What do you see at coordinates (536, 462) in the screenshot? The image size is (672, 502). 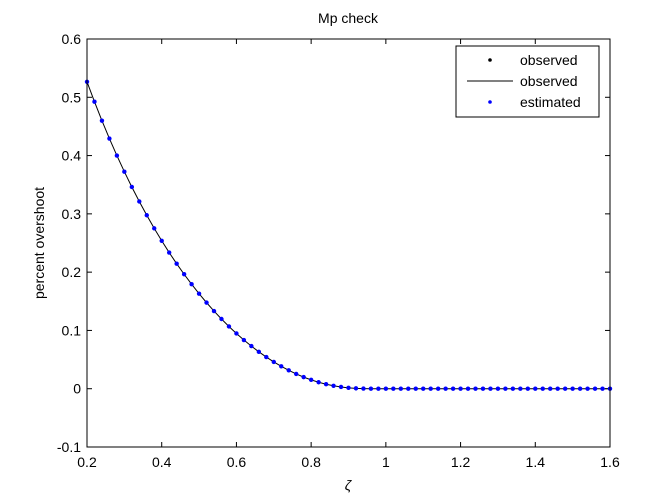 I see `x-tick-label: 1.4` at bounding box center [536, 462].